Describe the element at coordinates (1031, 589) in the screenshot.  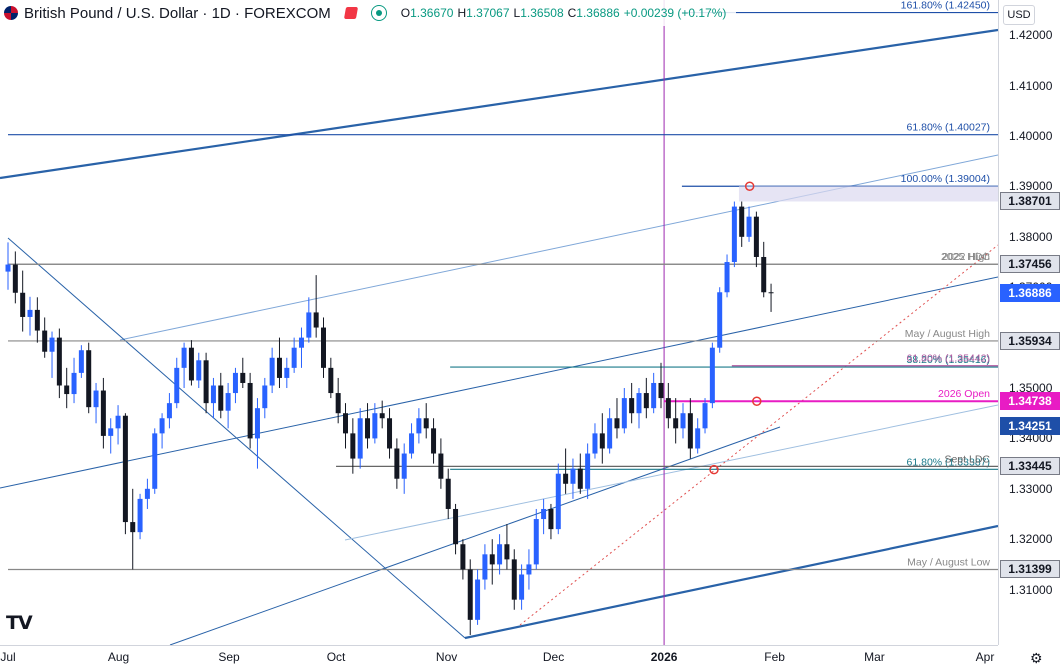
I see `price-tick-label: 1.31000` at that location.